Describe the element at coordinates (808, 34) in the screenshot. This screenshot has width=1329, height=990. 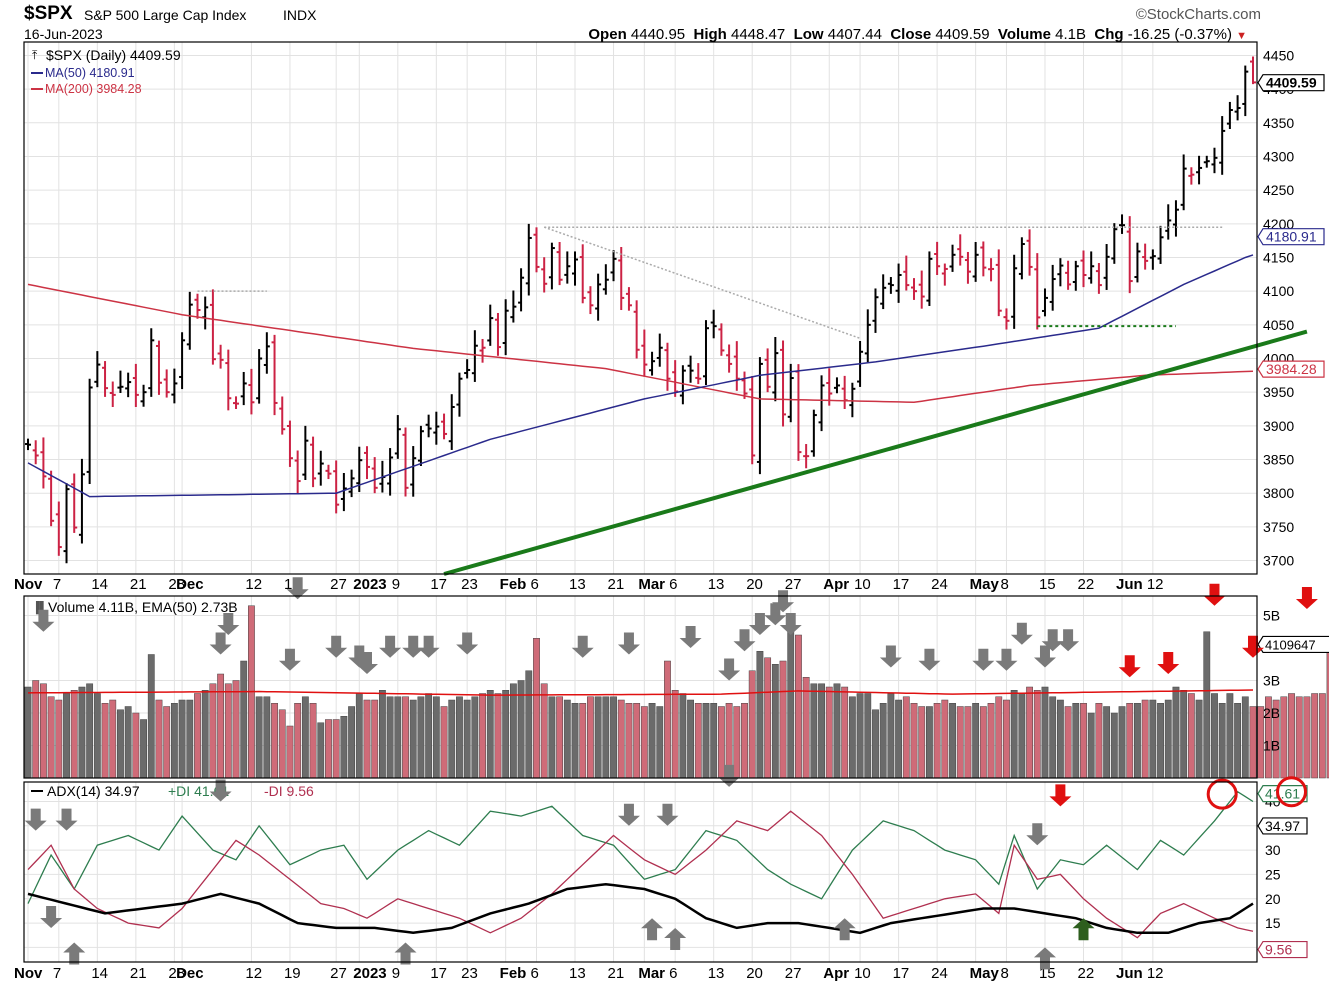
I see `low-label: Low` at that location.